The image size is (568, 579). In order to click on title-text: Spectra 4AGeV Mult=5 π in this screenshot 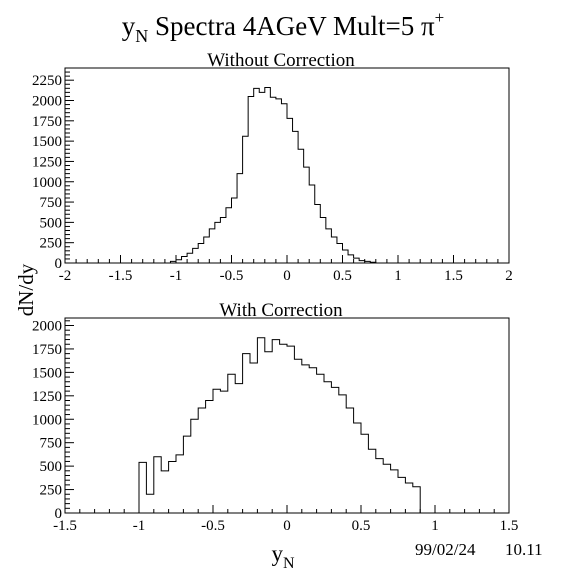, I will do `click(291, 26)`.